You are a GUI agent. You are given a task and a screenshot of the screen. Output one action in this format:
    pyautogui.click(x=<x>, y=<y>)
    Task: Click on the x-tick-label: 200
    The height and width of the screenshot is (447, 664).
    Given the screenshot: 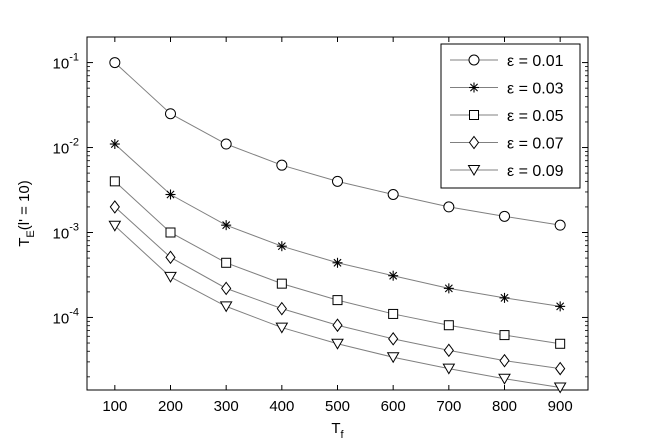 What is the action you would take?
    pyautogui.click(x=170, y=406)
    